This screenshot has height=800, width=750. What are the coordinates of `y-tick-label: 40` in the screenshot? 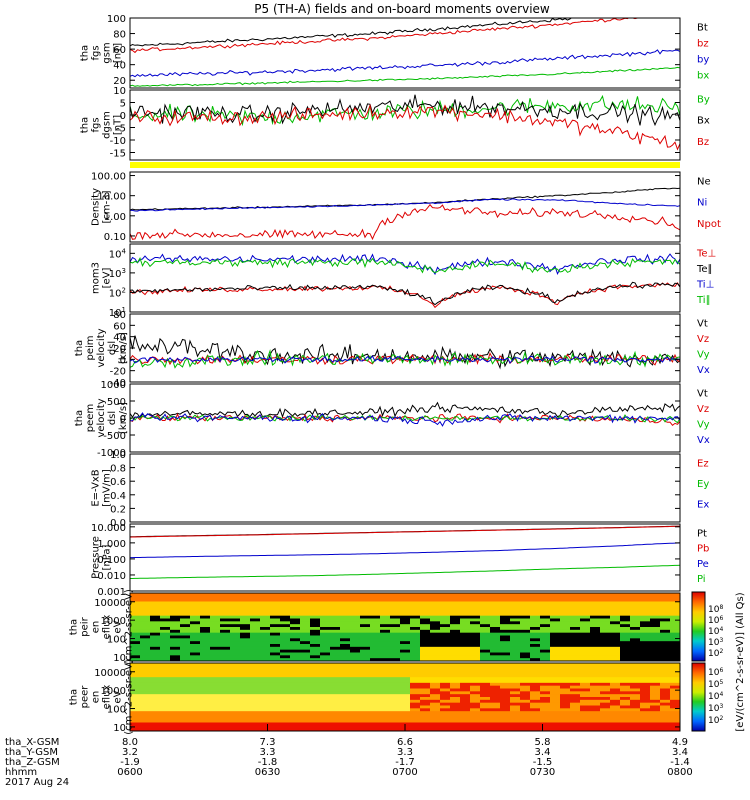 It's located at (119, 66).